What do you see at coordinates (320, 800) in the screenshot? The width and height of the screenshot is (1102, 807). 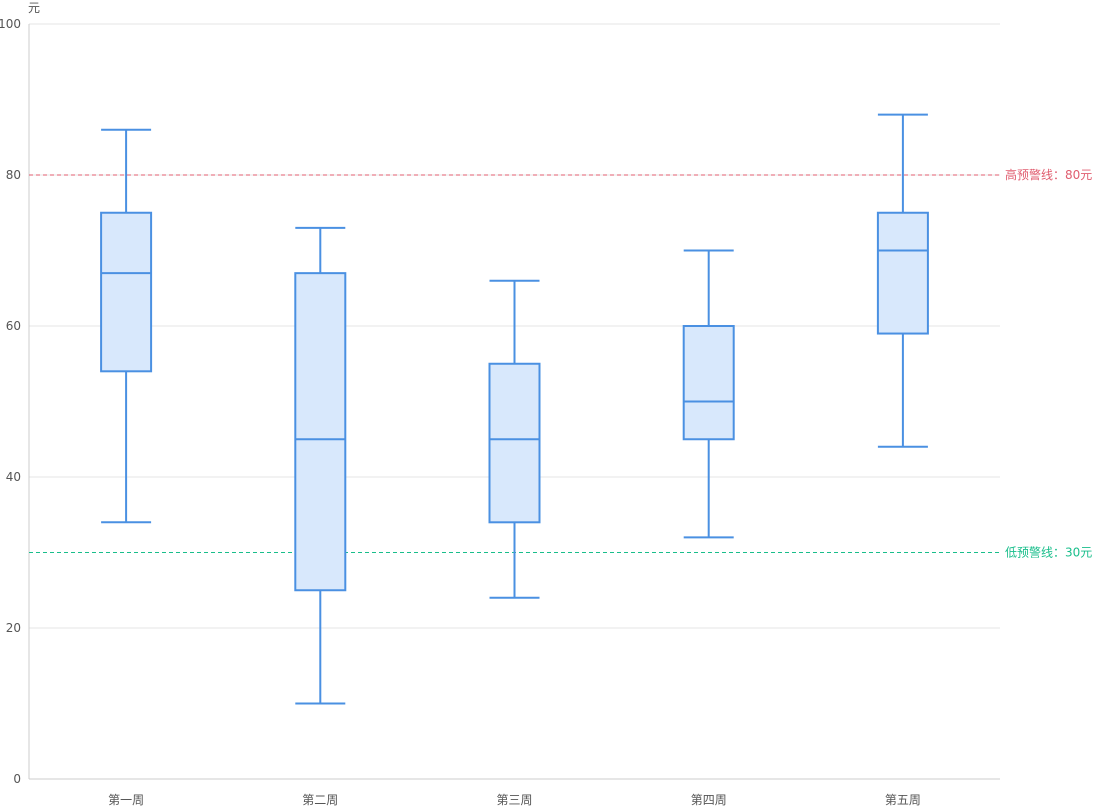 I see `x-tick-label: 第二周` at bounding box center [320, 800].